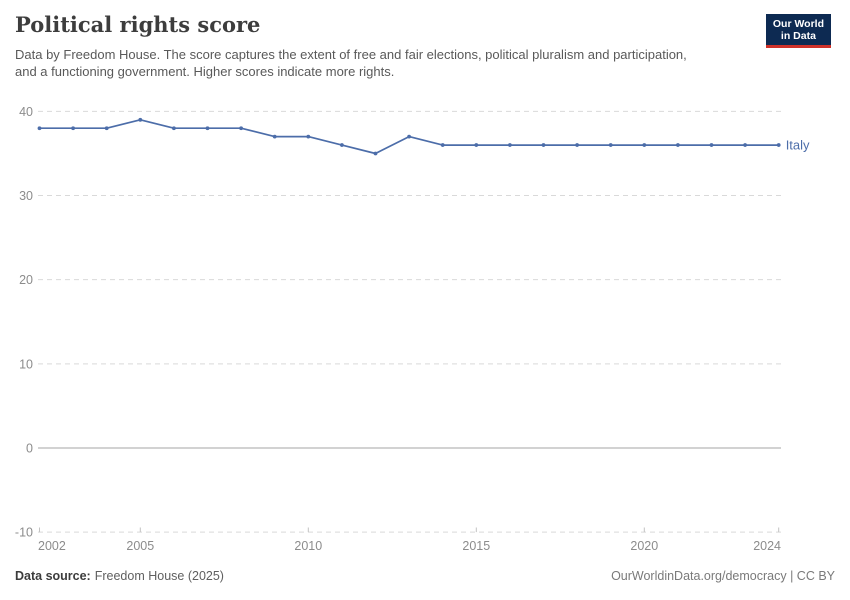 This screenshot has width=850, height=600. I want to click on data-point-2011, so click(342, 145).